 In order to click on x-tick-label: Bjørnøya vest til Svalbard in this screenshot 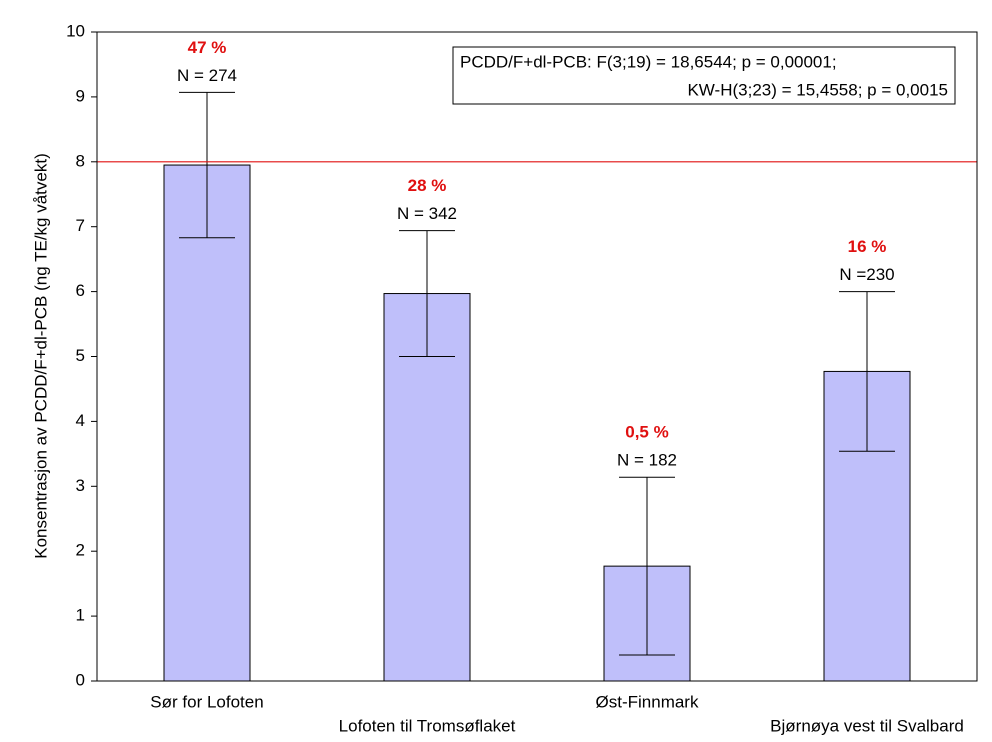, I will do `click(867, 725)`.